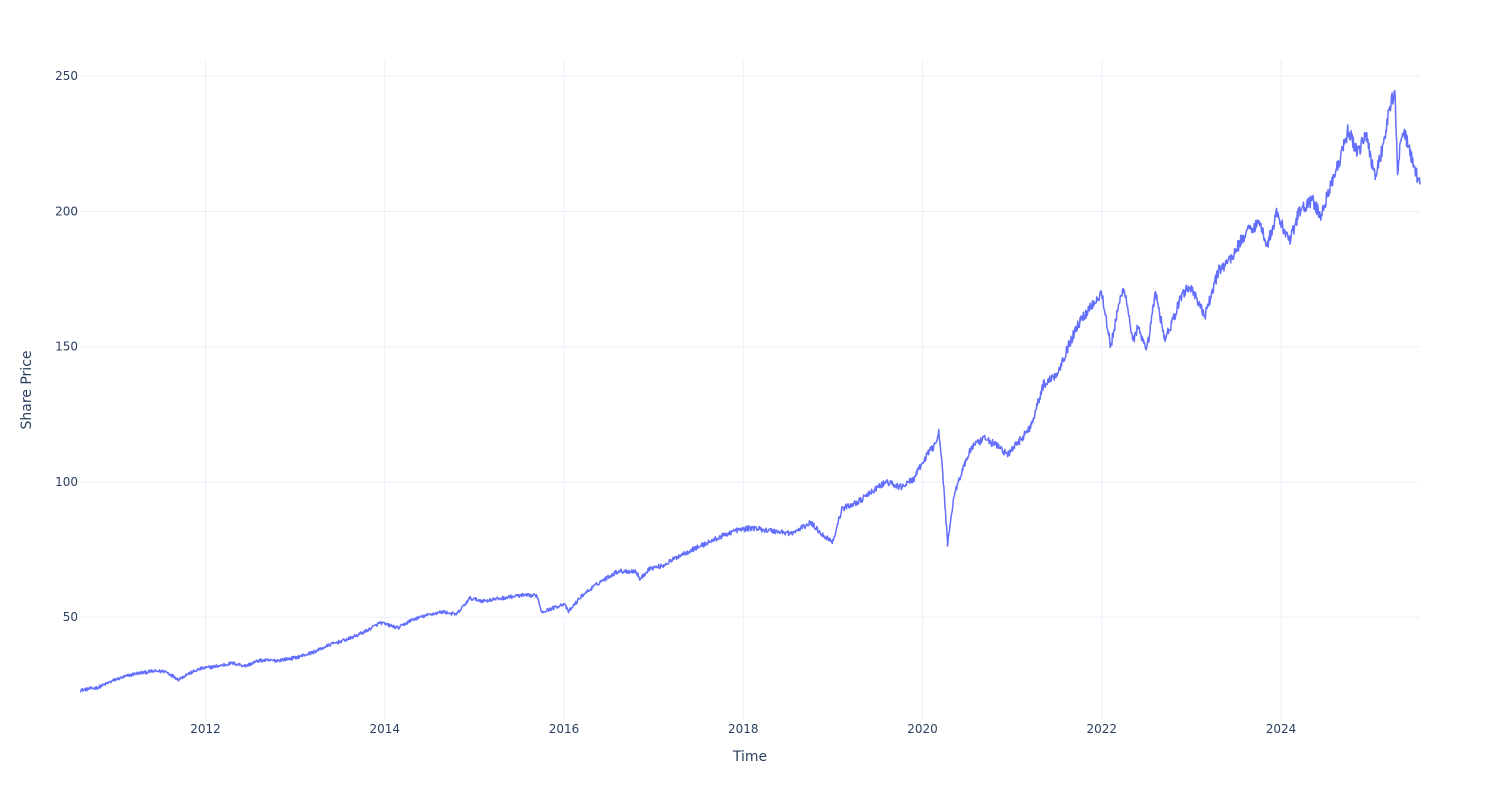  Describe the element at coordinates (749, 757) in the screenshot. I see `x-axis-title: Time` at that location.